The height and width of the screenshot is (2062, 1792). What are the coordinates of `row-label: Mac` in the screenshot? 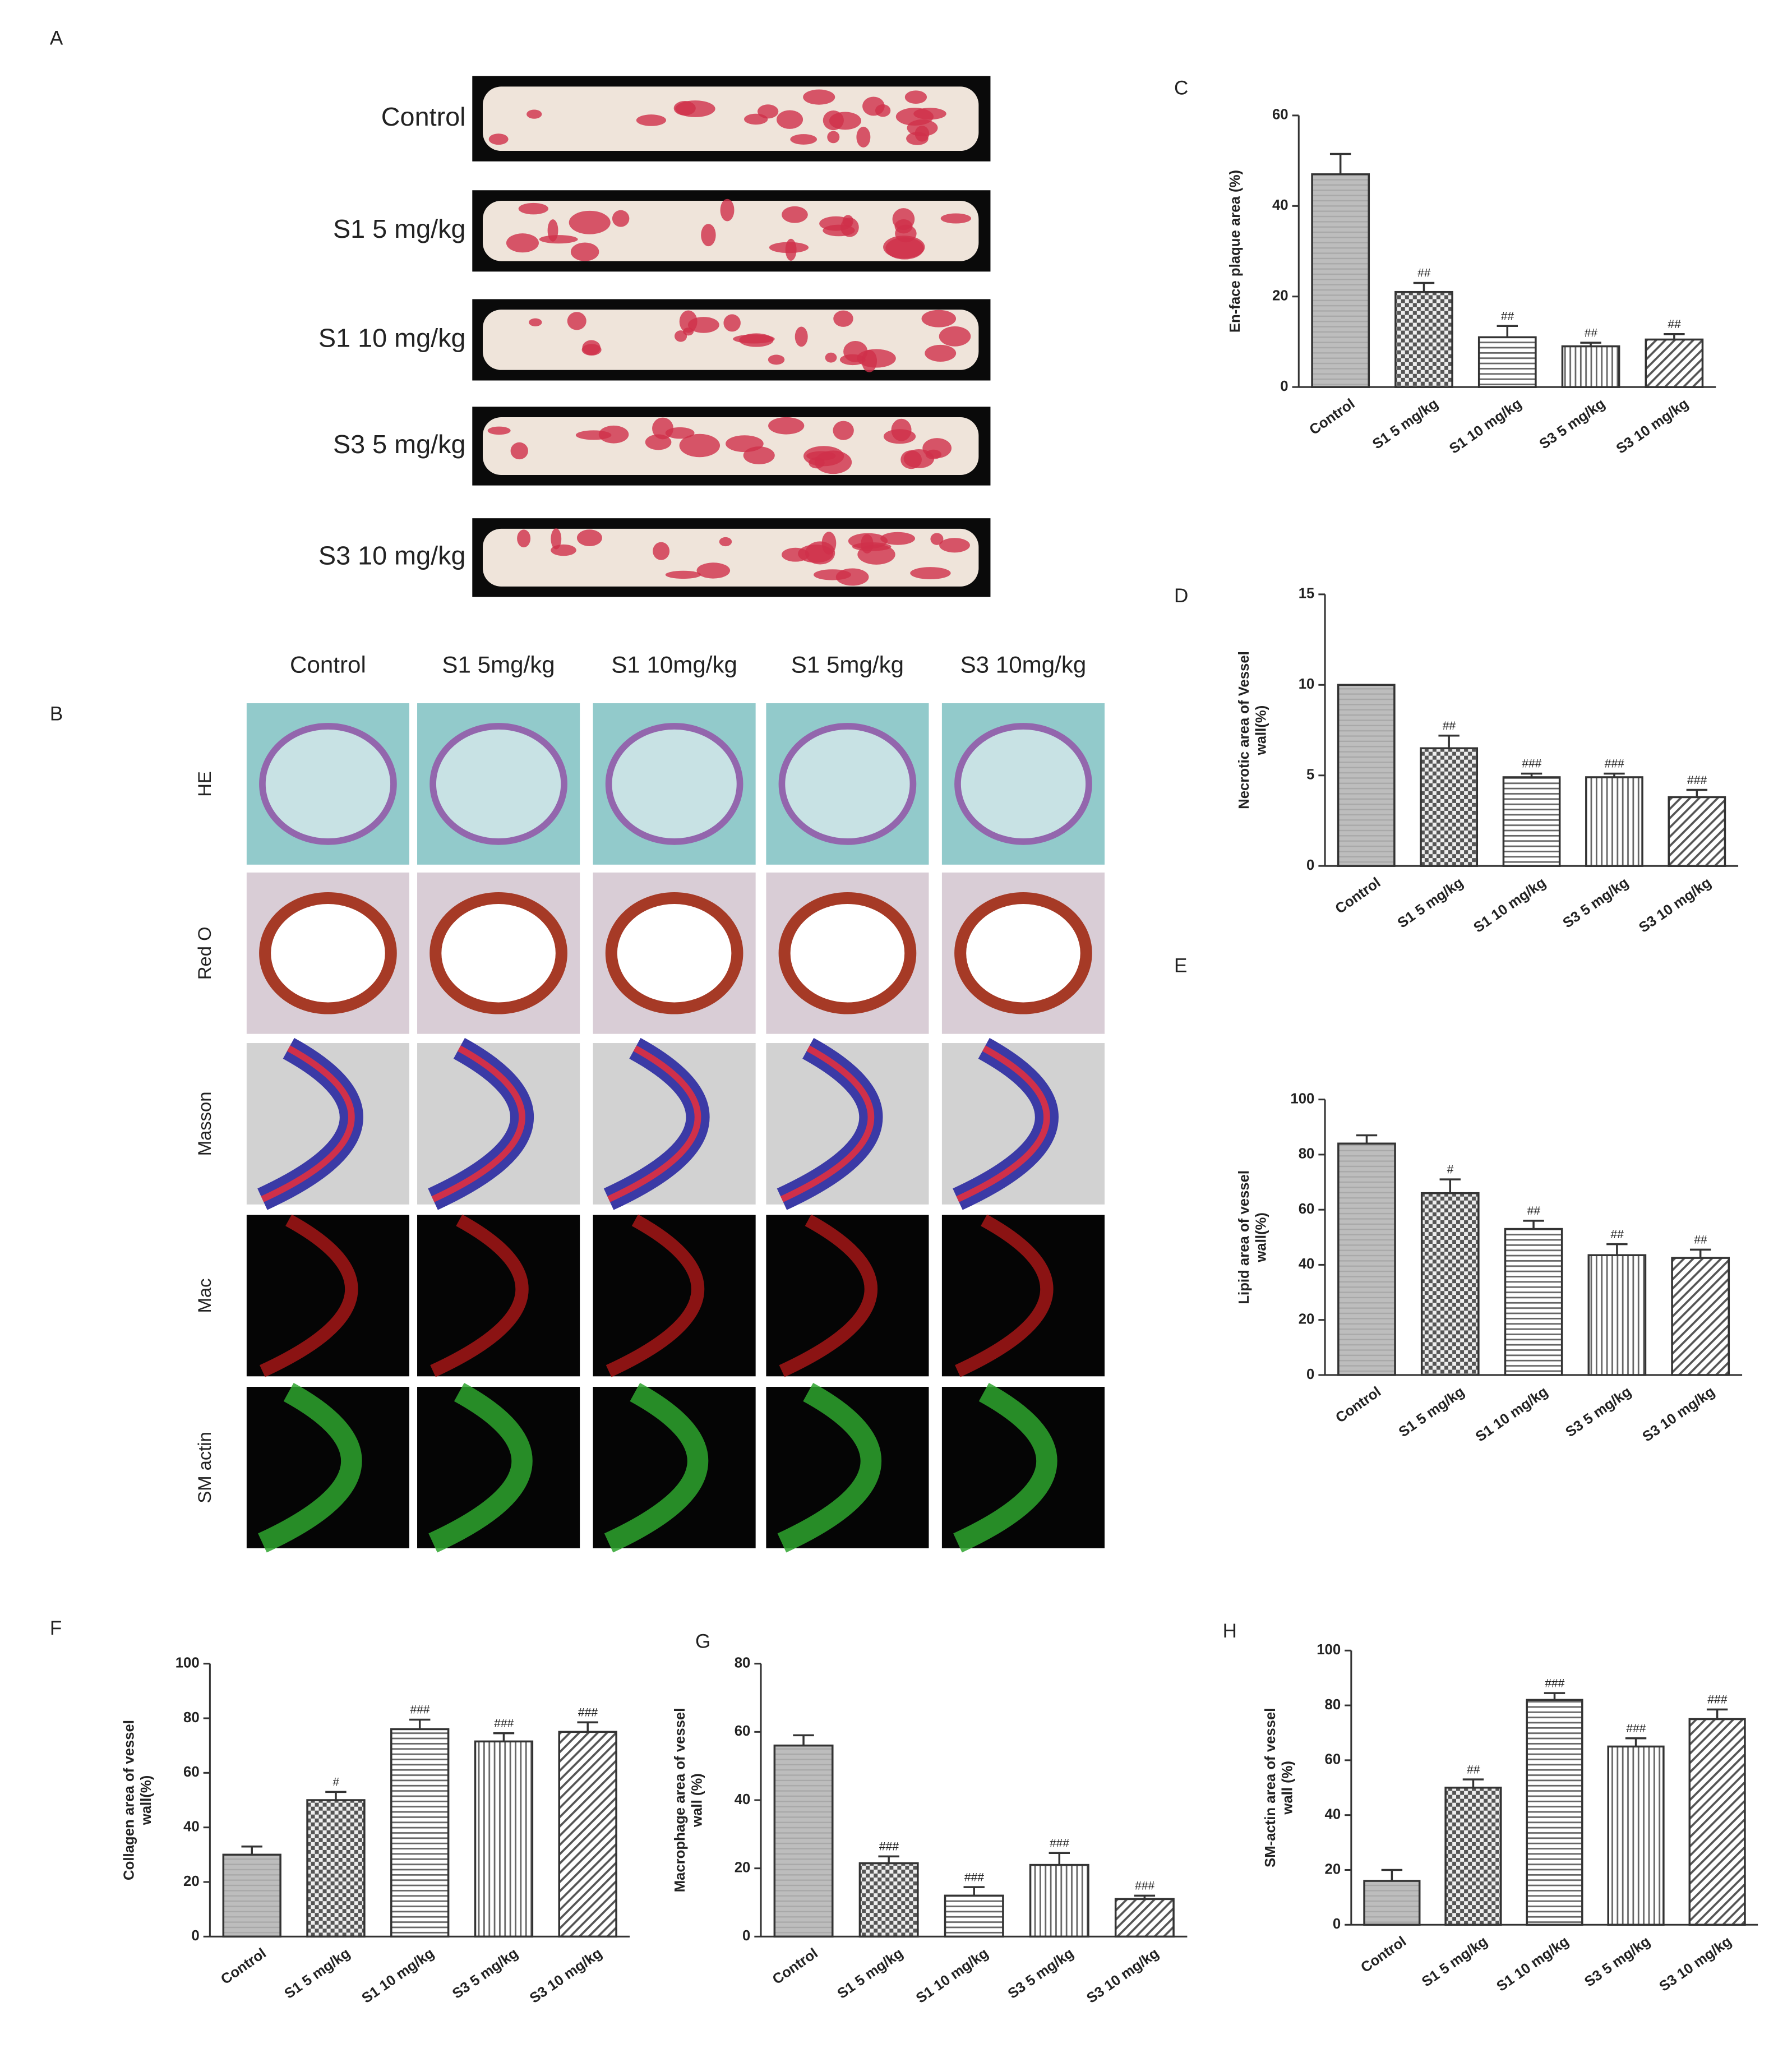 It's located at (204, 1295).